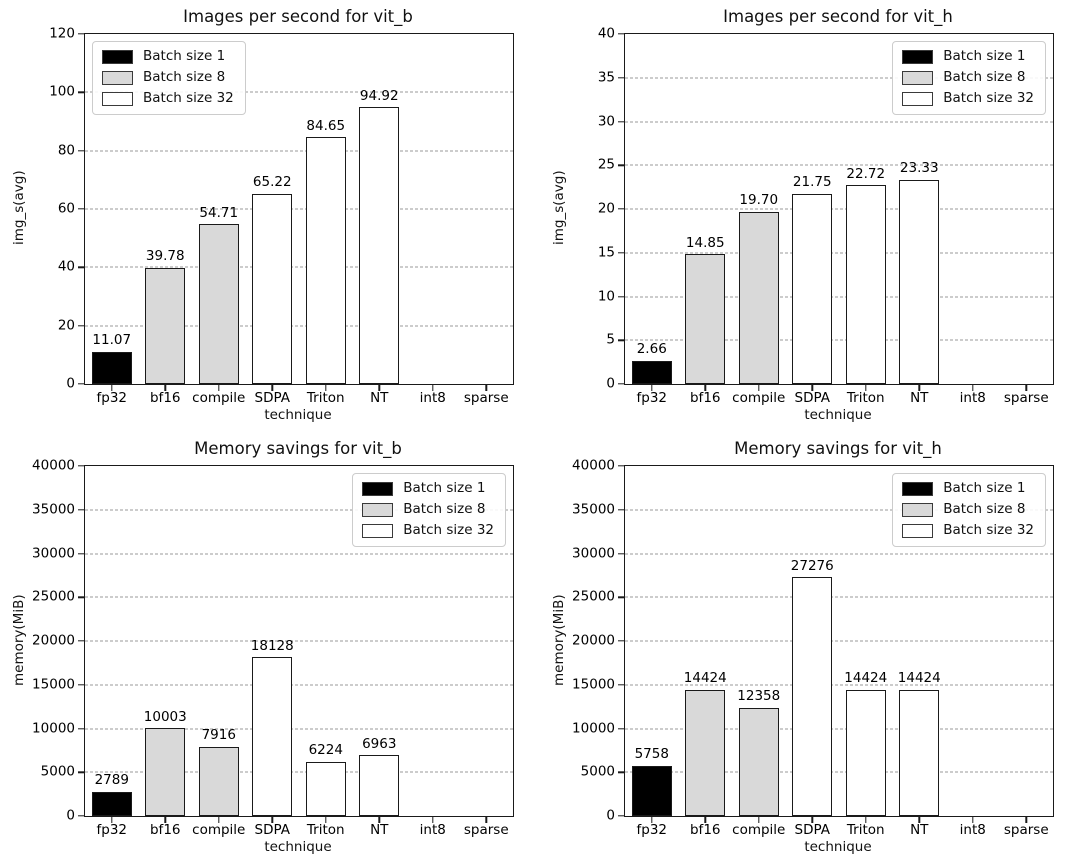 This screenshot has height=864, width=1080. What do you see at coordinates (919, 168) in the screenshot?
I see `bar-value-label: 23.33` at bounding box center [919, 168].